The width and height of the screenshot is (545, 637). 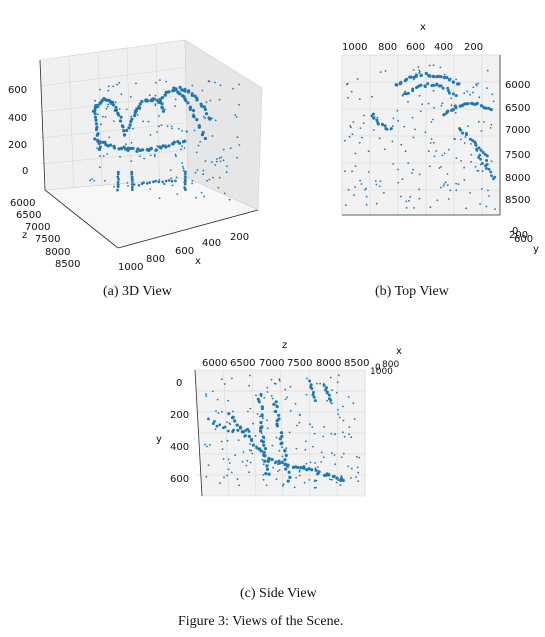 I want to click on left-axis-tick: 6000, so click(x=22, y=203).